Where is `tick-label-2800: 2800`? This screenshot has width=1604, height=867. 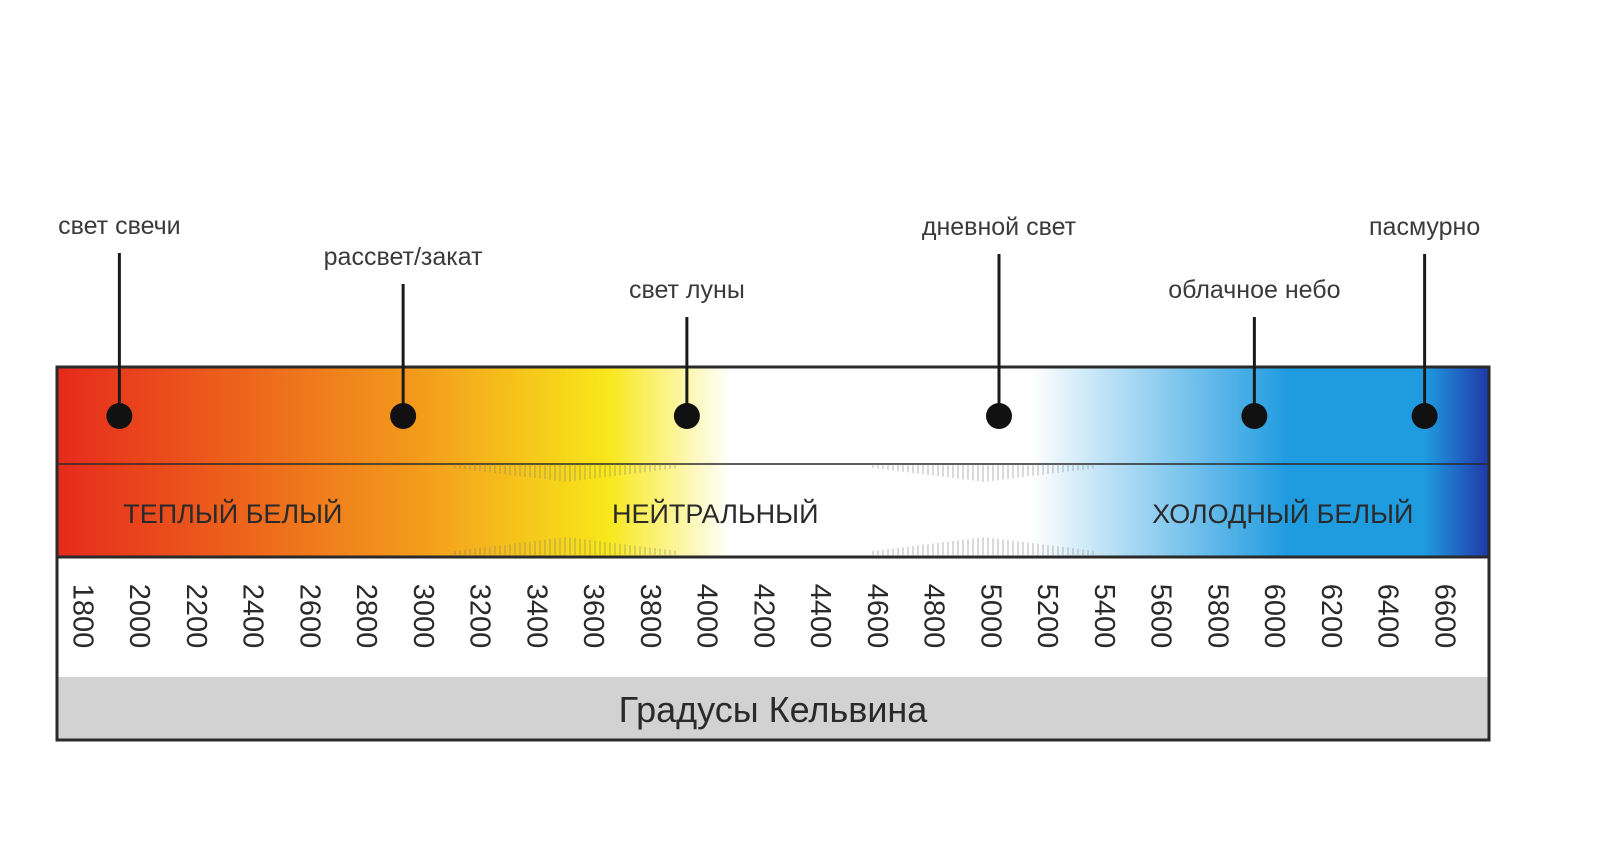 tick-label-2800: 2800 is located at coordinates (366, 616).